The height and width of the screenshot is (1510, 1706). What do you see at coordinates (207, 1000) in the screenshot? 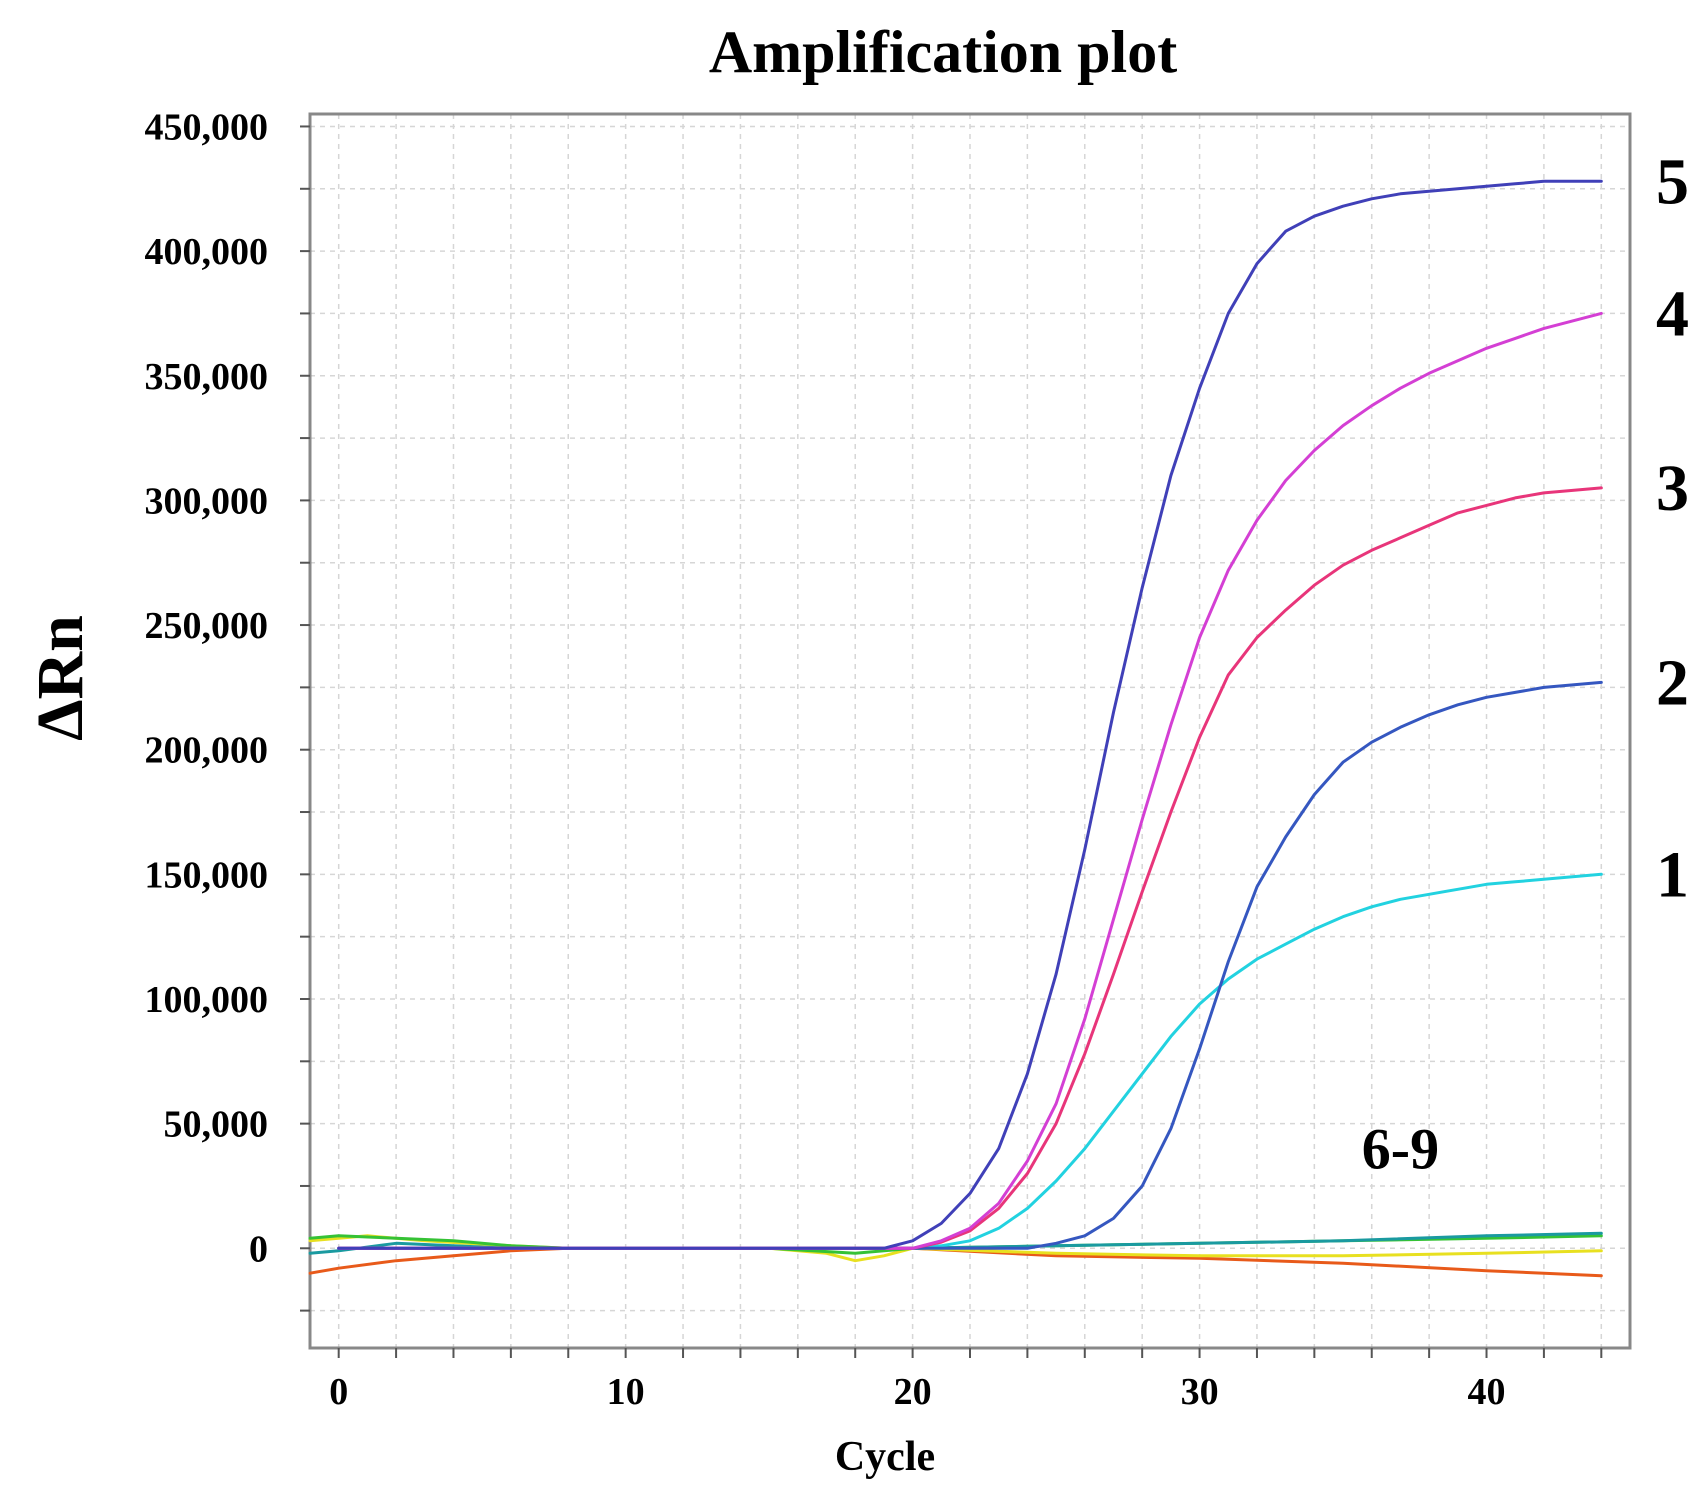
I see `y-tick-label: 100,000` at bounding box center [207, 1000].